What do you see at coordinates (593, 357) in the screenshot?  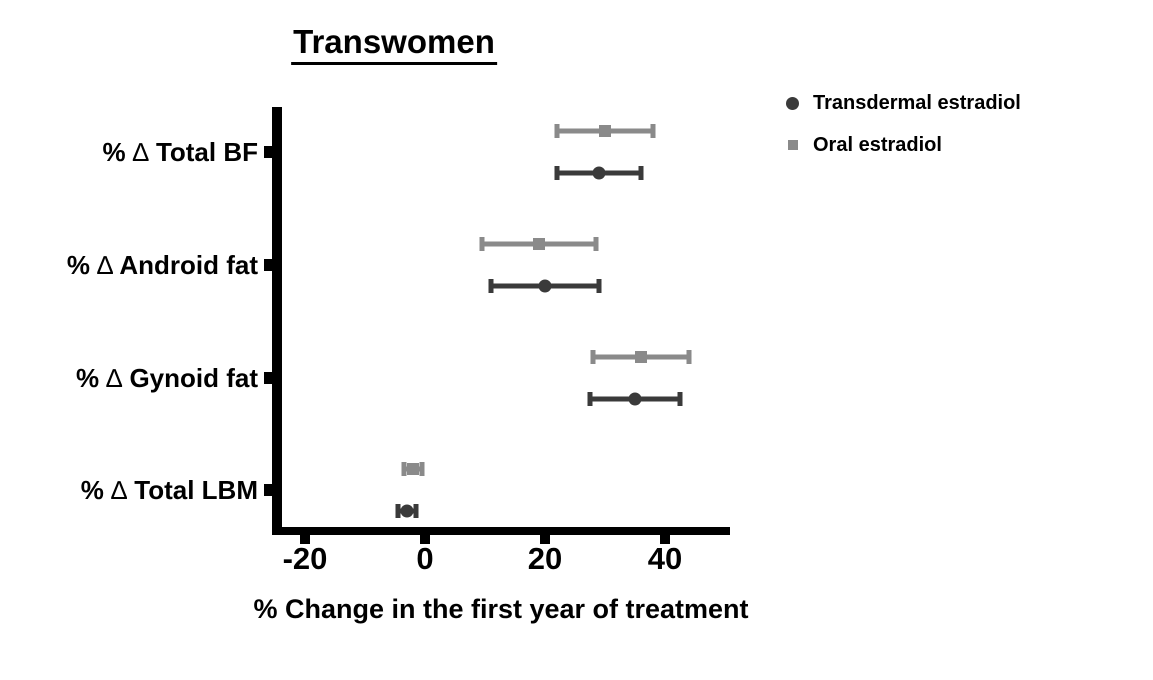 I see `error-cap-low-oral-estradiol-gynoid-fat` at bounding box center [593, 357].